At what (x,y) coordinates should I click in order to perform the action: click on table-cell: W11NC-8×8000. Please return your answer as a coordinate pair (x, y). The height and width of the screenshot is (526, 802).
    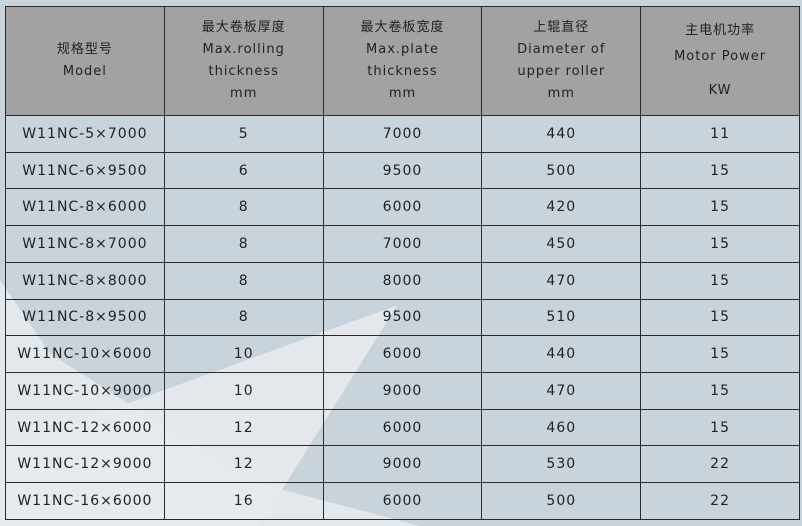
    Looking at the image, I should click on (85, 280).